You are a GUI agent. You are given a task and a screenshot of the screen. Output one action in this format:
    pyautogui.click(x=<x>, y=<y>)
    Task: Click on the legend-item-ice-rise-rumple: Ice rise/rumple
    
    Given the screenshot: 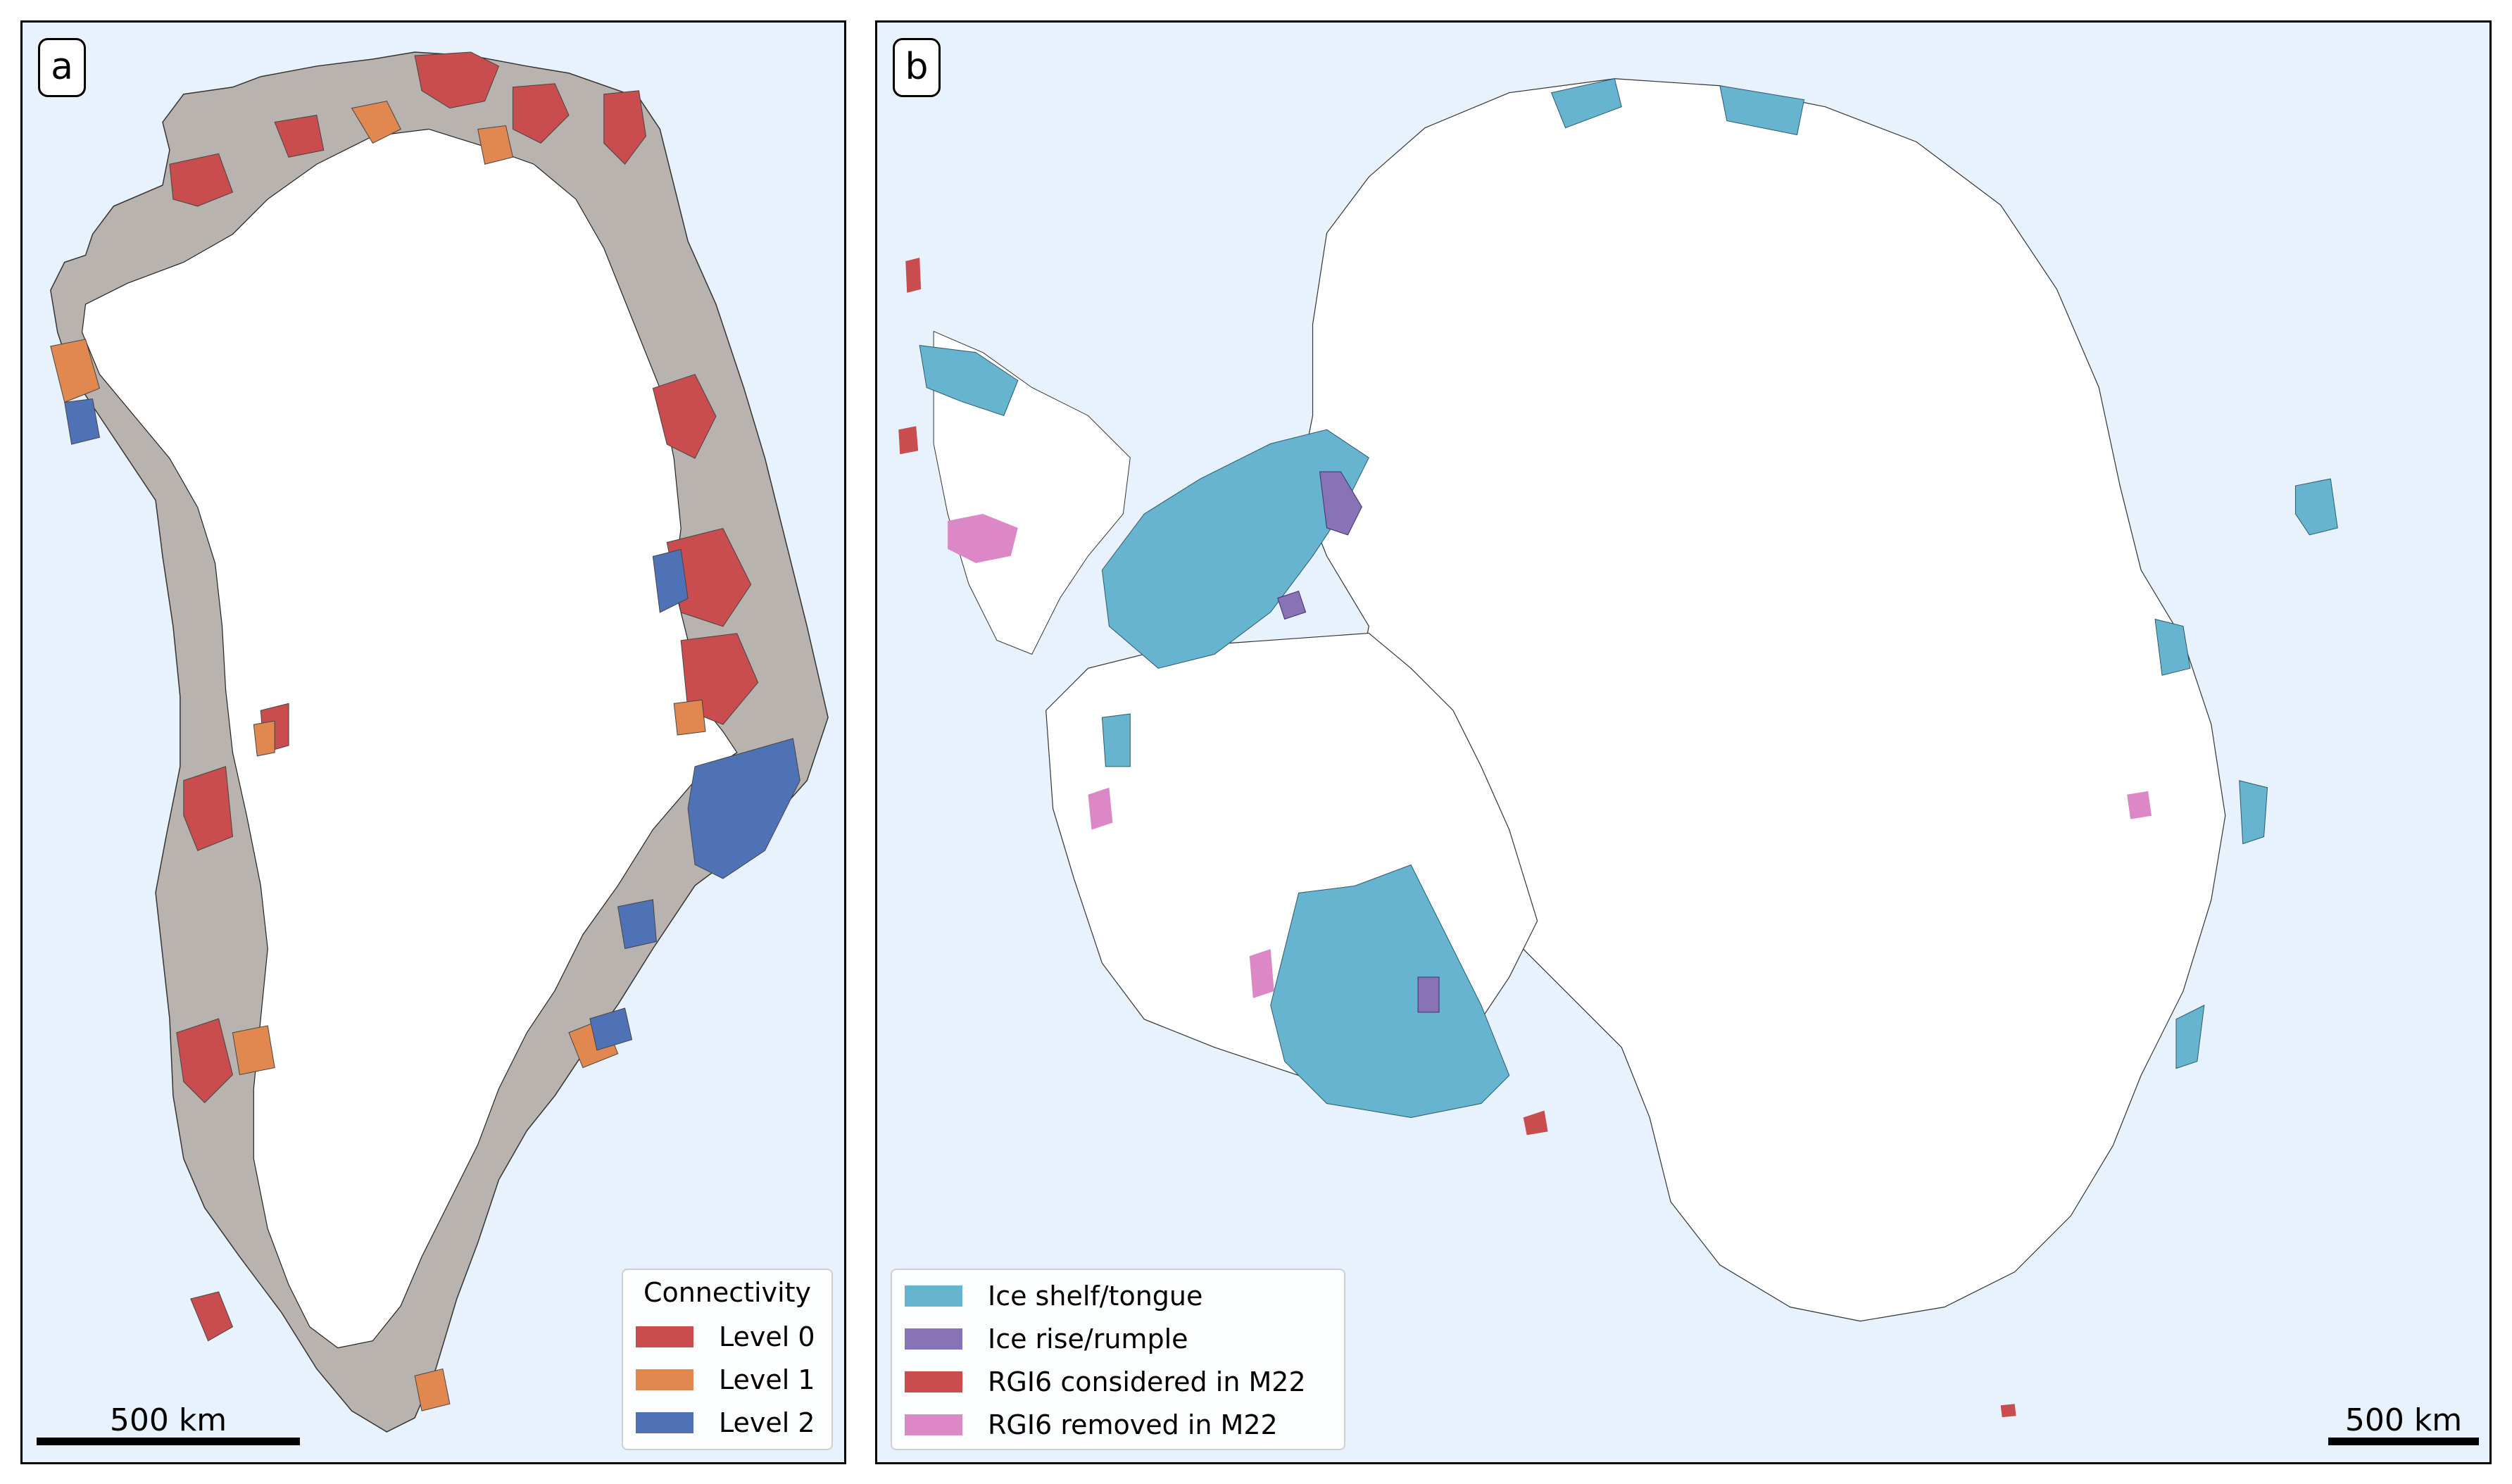 What is the action you would take?
    pyautogui.click(x=1118, y=1338)
    